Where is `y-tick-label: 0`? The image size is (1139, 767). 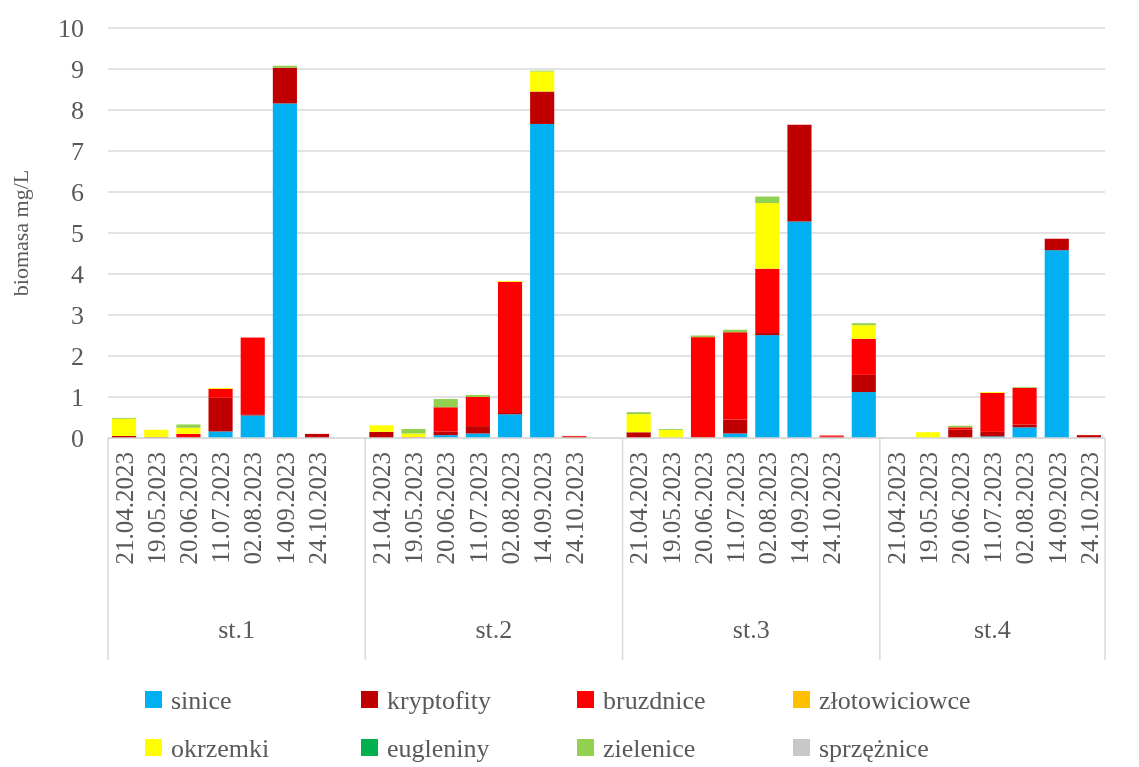
y-tick-label: 0 is located at coordinates (77, 439).